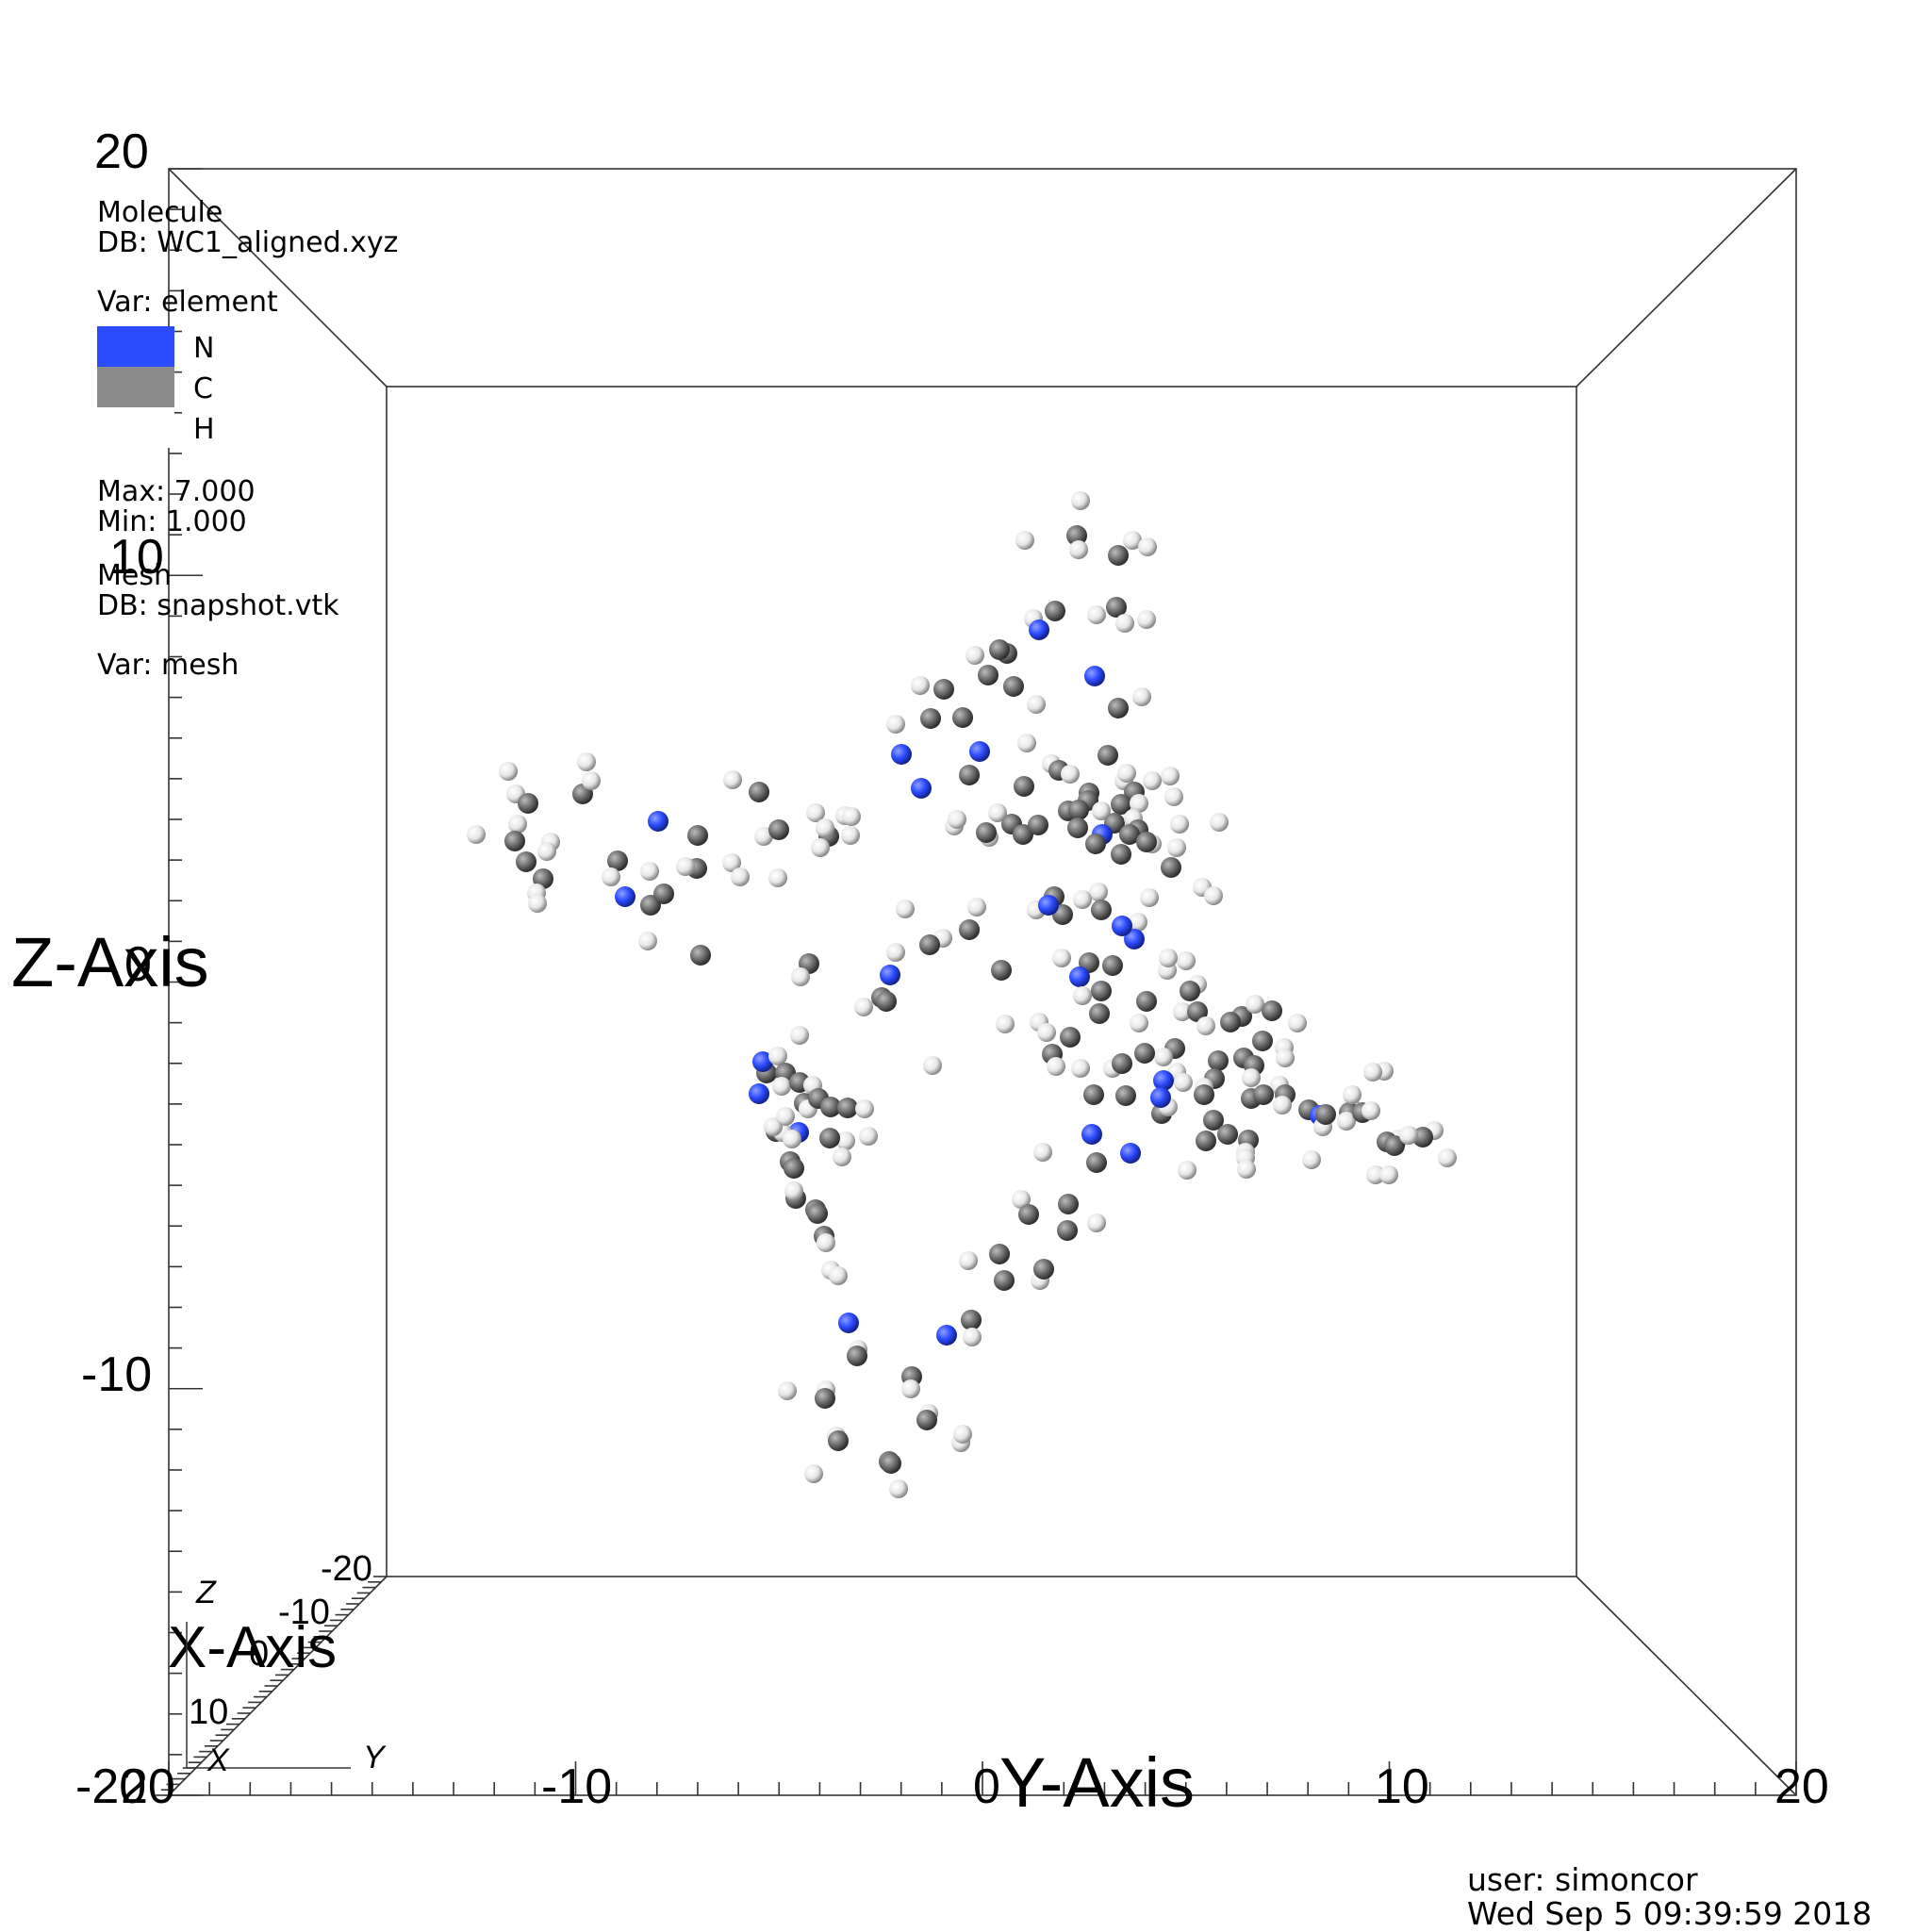 The width and height of the screenshot is (1931, 1932). Describe the element at coordinates (110, 1786) in the screenshot. I see `y-tick-label: -20` at that location.